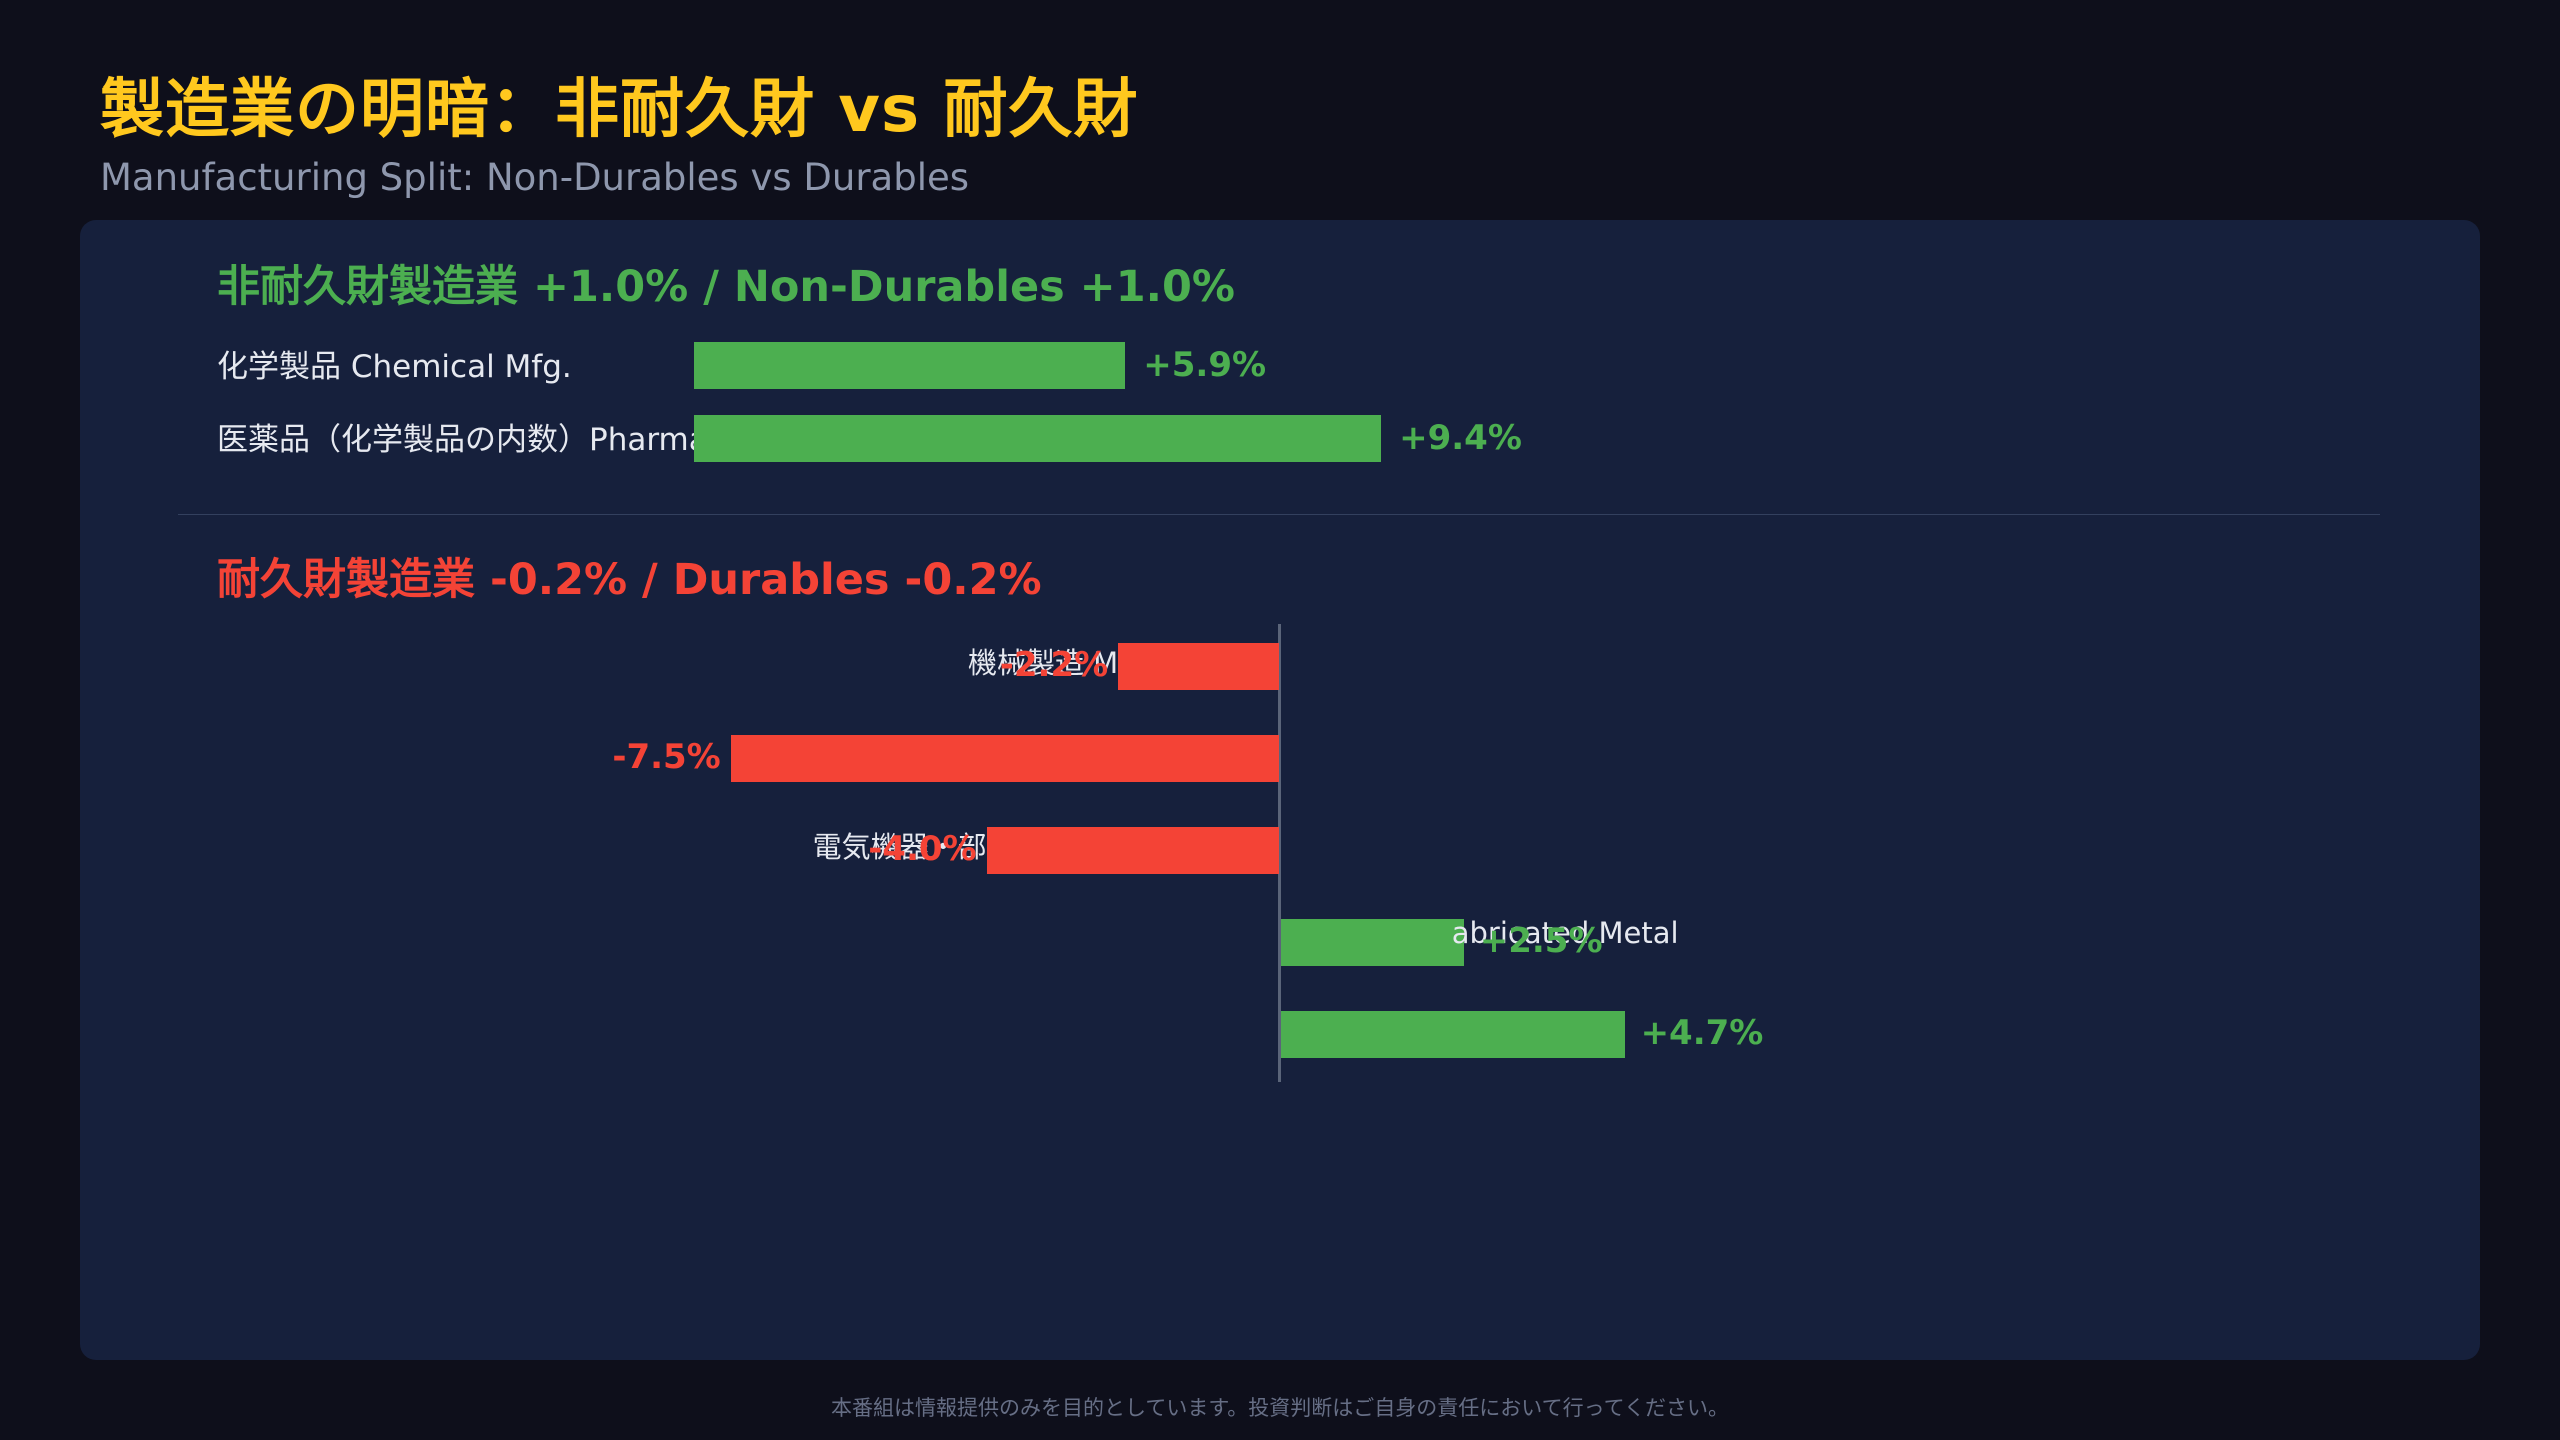  I want to click on bar-value-label: -7.5%, so click(666, 757).